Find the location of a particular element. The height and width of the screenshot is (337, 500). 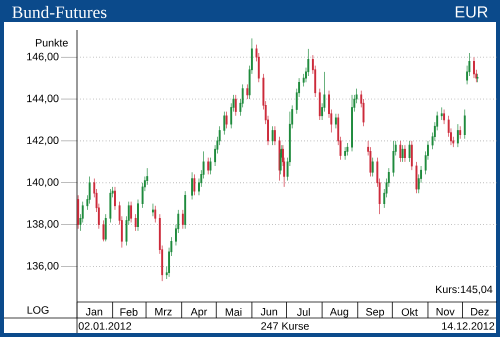

x-tick-label: Mai is located at coordinates (234, 312).